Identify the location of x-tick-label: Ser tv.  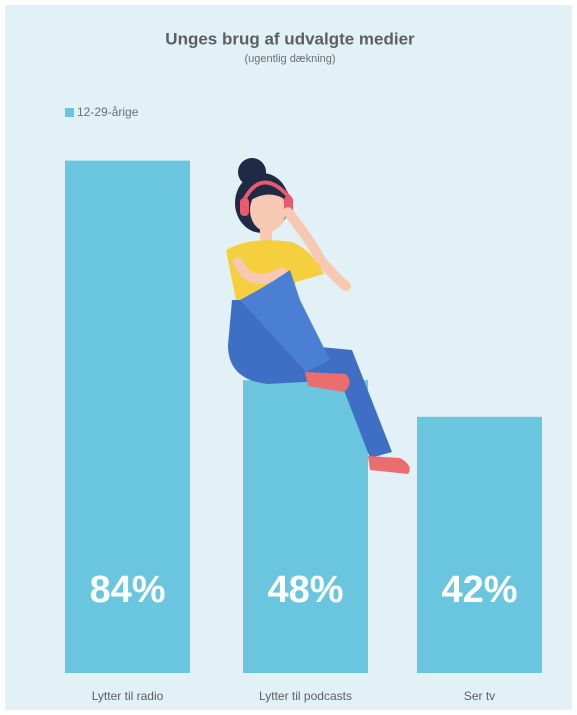
(479, 696).